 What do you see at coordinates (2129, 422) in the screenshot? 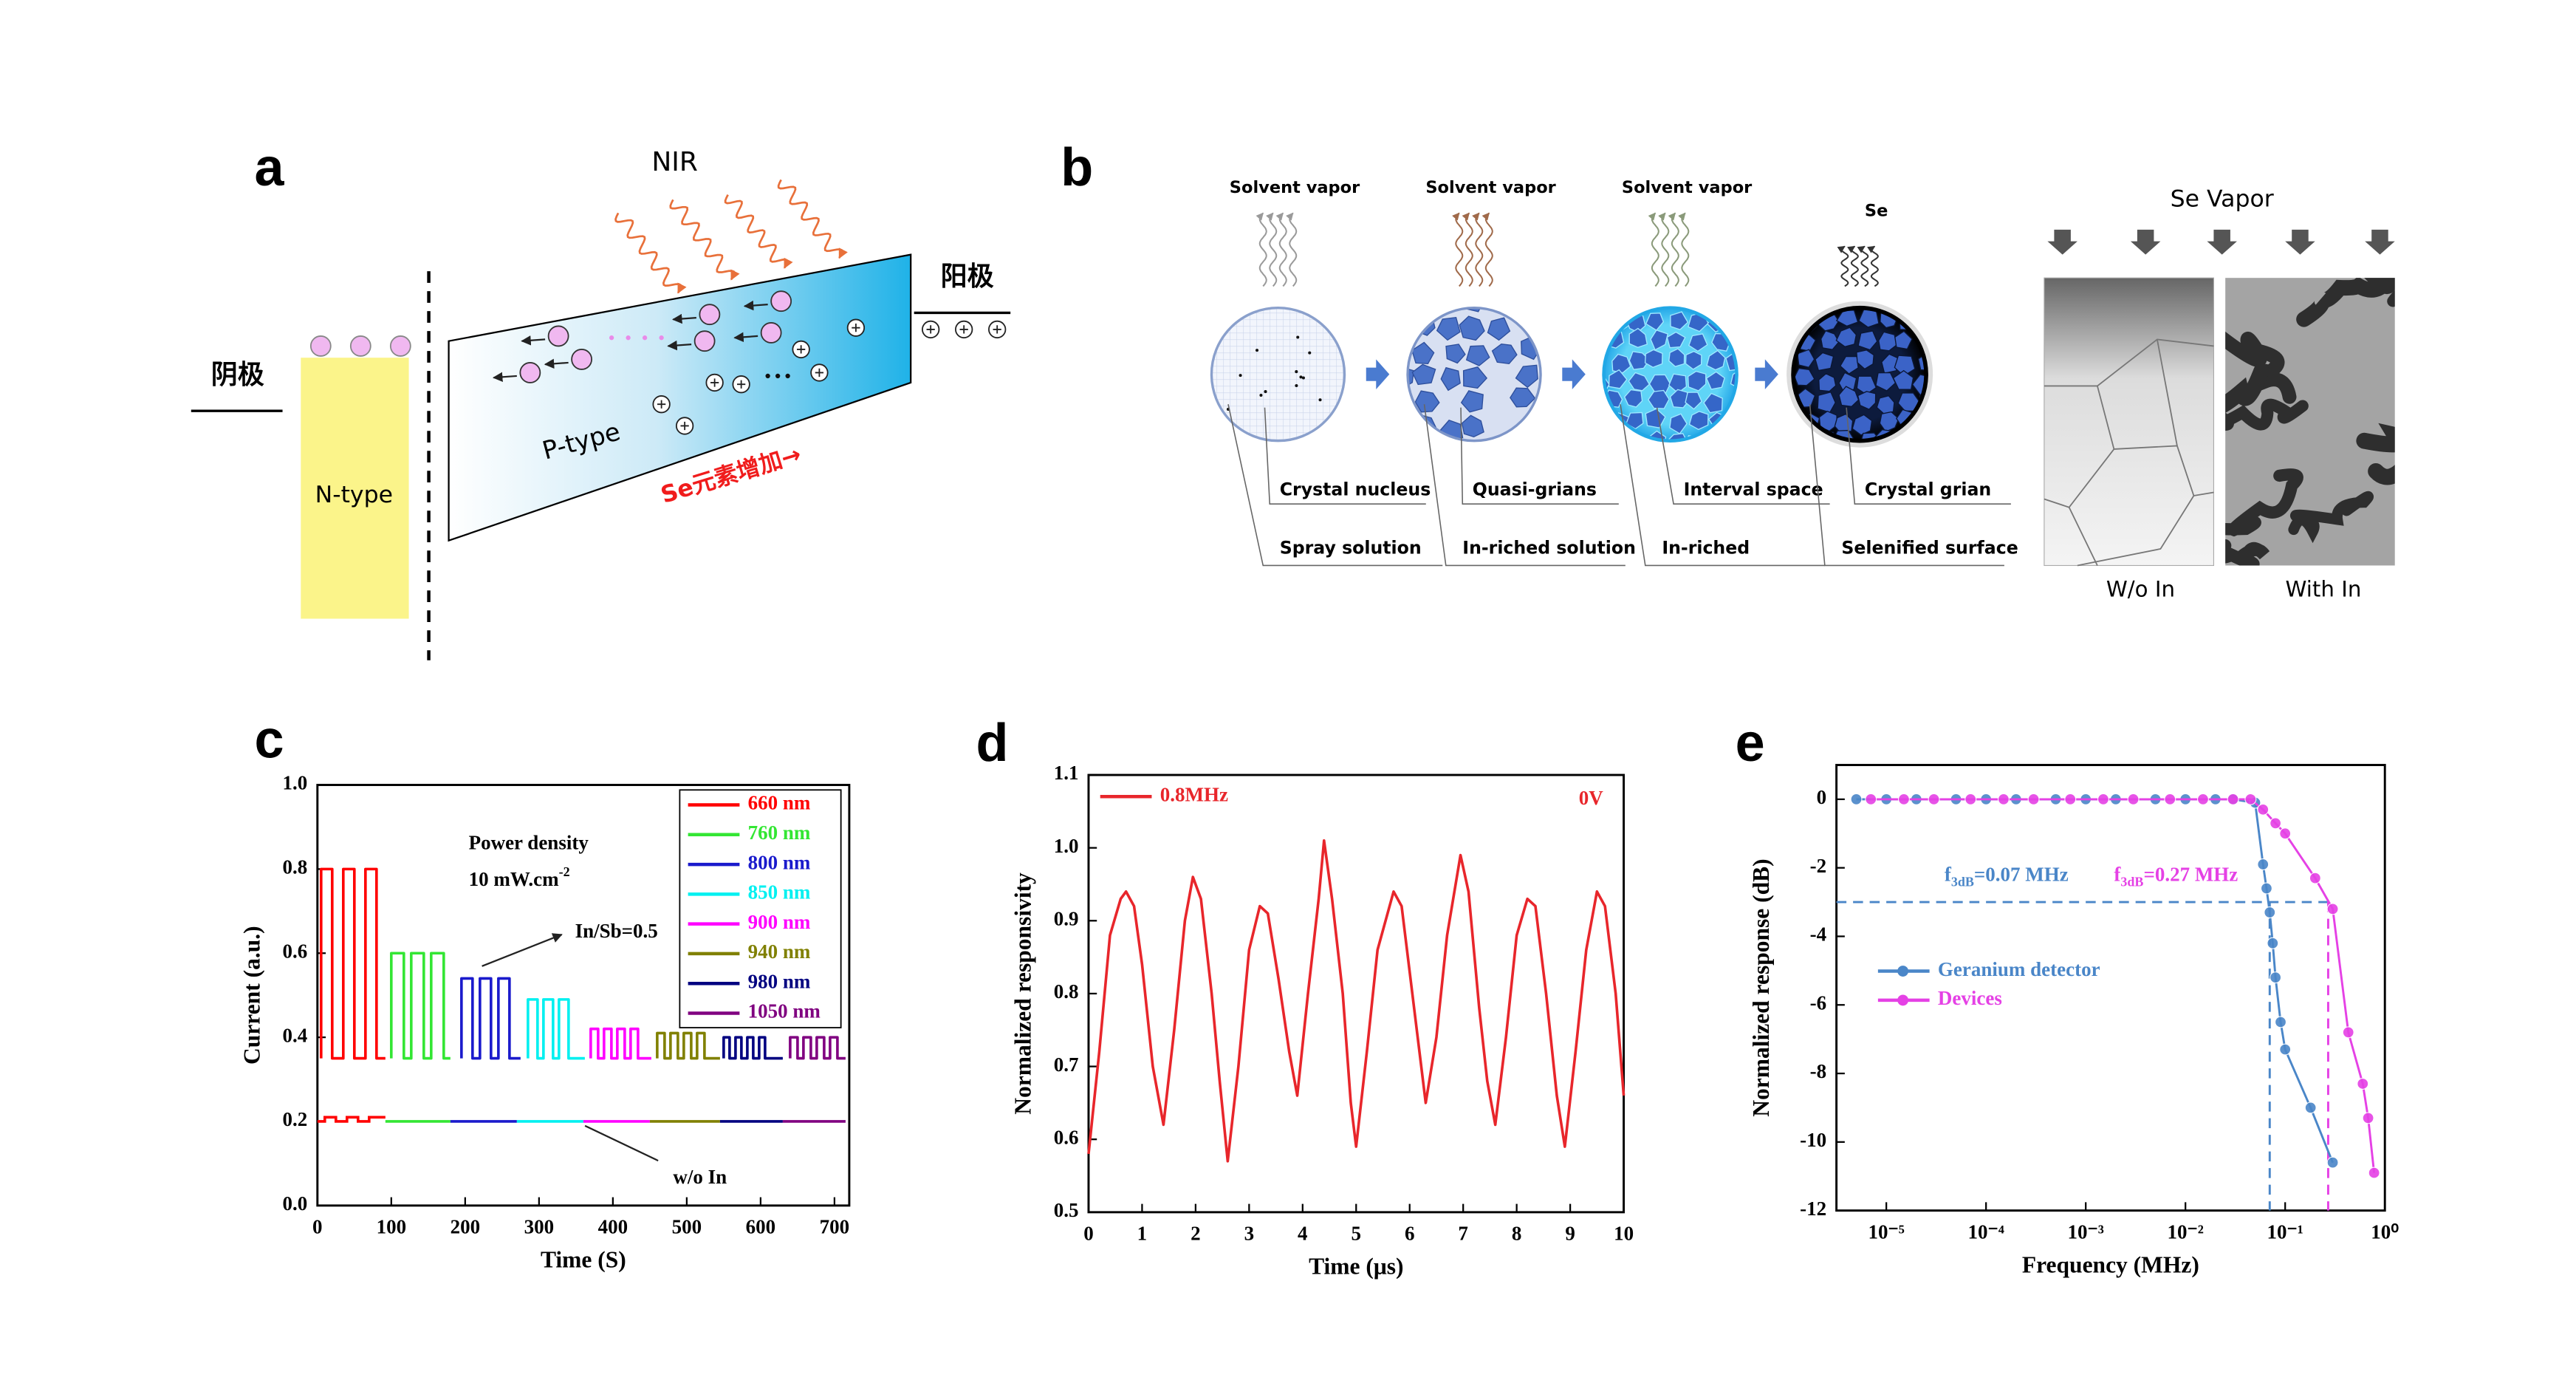
I see `sem-image` at bounding box center [2129, 422].